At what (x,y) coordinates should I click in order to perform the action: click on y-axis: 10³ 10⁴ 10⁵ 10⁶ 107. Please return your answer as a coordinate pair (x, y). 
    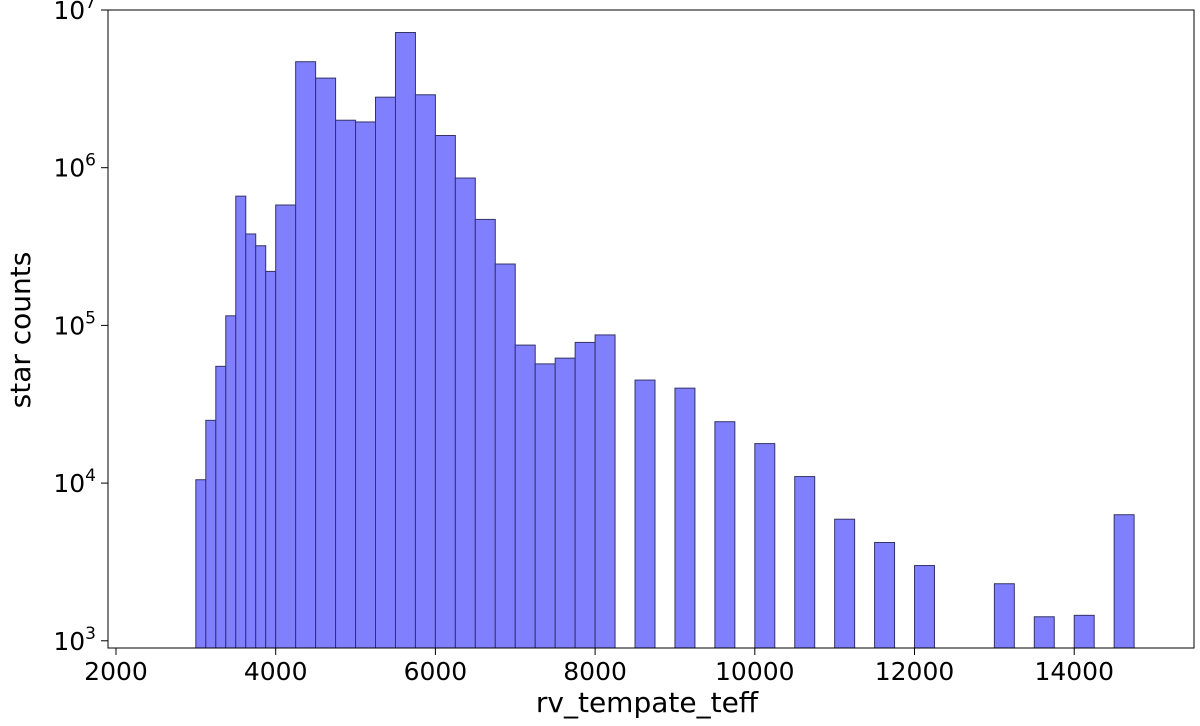
    Looking at the image, I should click on (80, 328).